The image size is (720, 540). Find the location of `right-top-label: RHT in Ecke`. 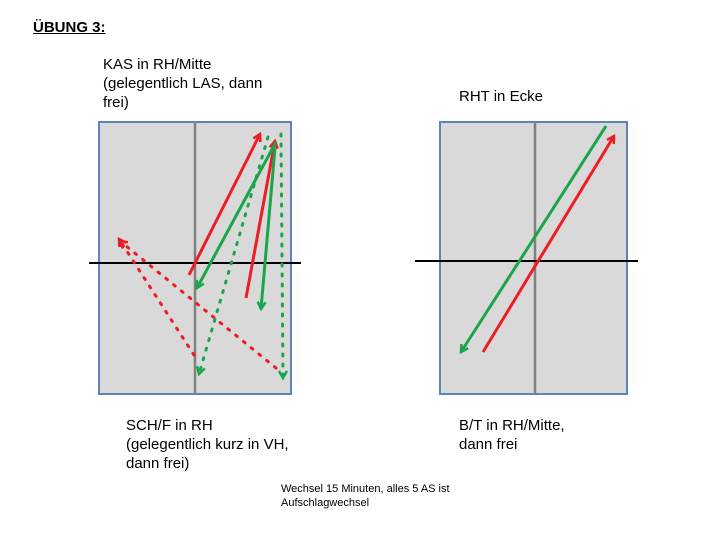

right-top-label: RHT in Ecke is located at coordinates (501, 96).